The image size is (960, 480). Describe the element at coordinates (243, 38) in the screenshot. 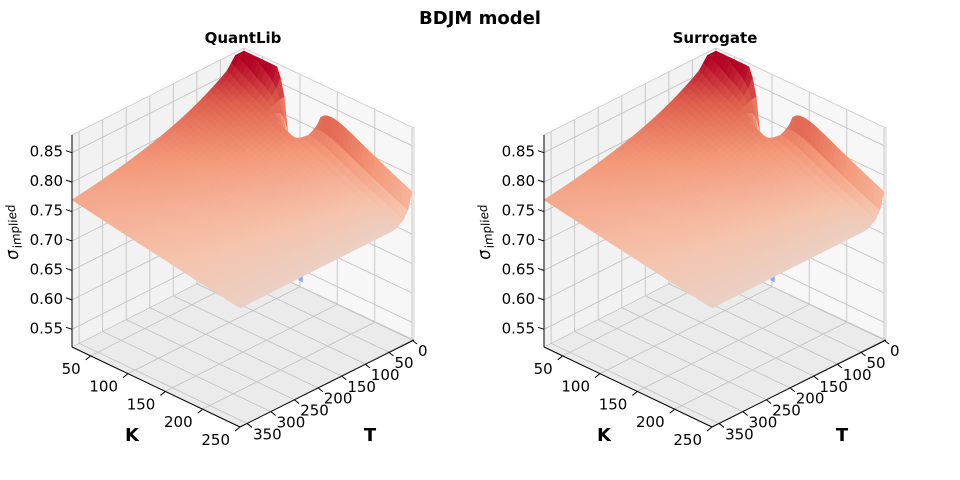

I see `panel-title: QuantLib` at that location.